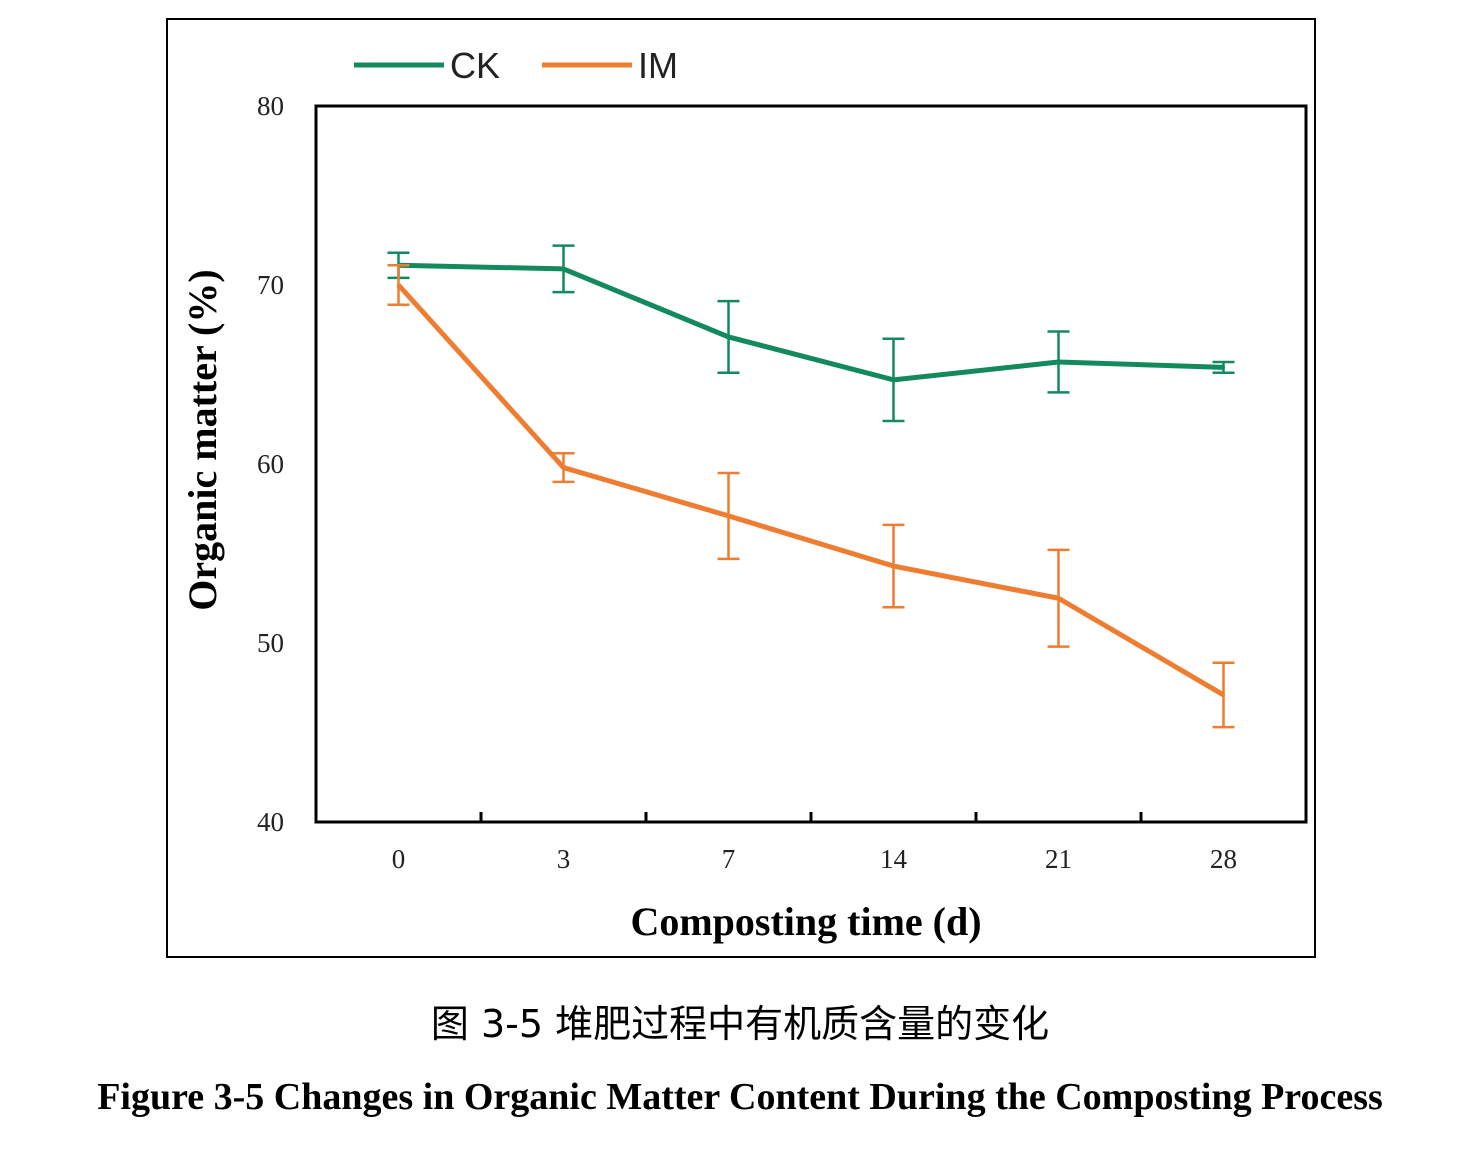  Describe the element at coordinates (270, 285) in the screenshot. I see `y-tick-label: 70` at that location.